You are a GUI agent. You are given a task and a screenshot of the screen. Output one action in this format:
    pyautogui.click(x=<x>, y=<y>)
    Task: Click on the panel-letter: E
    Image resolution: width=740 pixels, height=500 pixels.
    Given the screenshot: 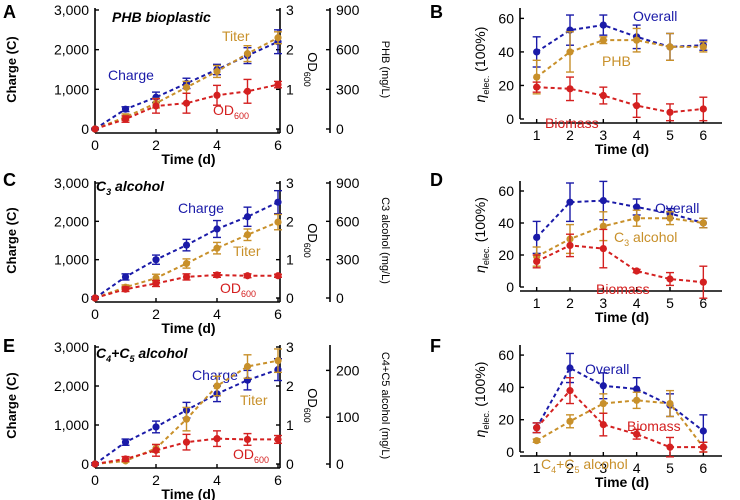 What is the action you would take?
    pyautogui.click(x=9, y=346)
    